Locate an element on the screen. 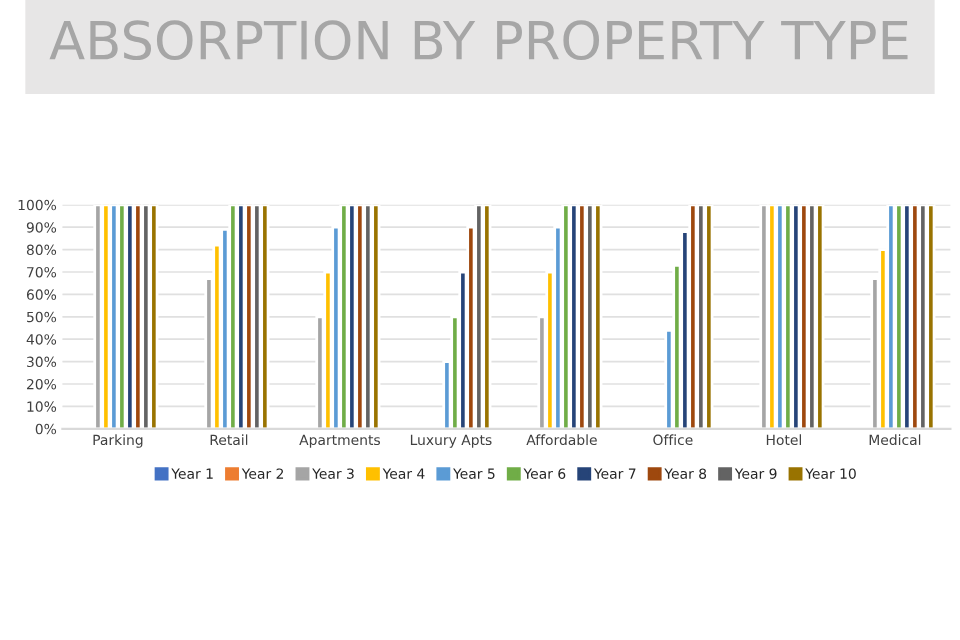  chart-title: ABSORPTION BY PROPERTY TYPE is located at coordinates (478, 40).